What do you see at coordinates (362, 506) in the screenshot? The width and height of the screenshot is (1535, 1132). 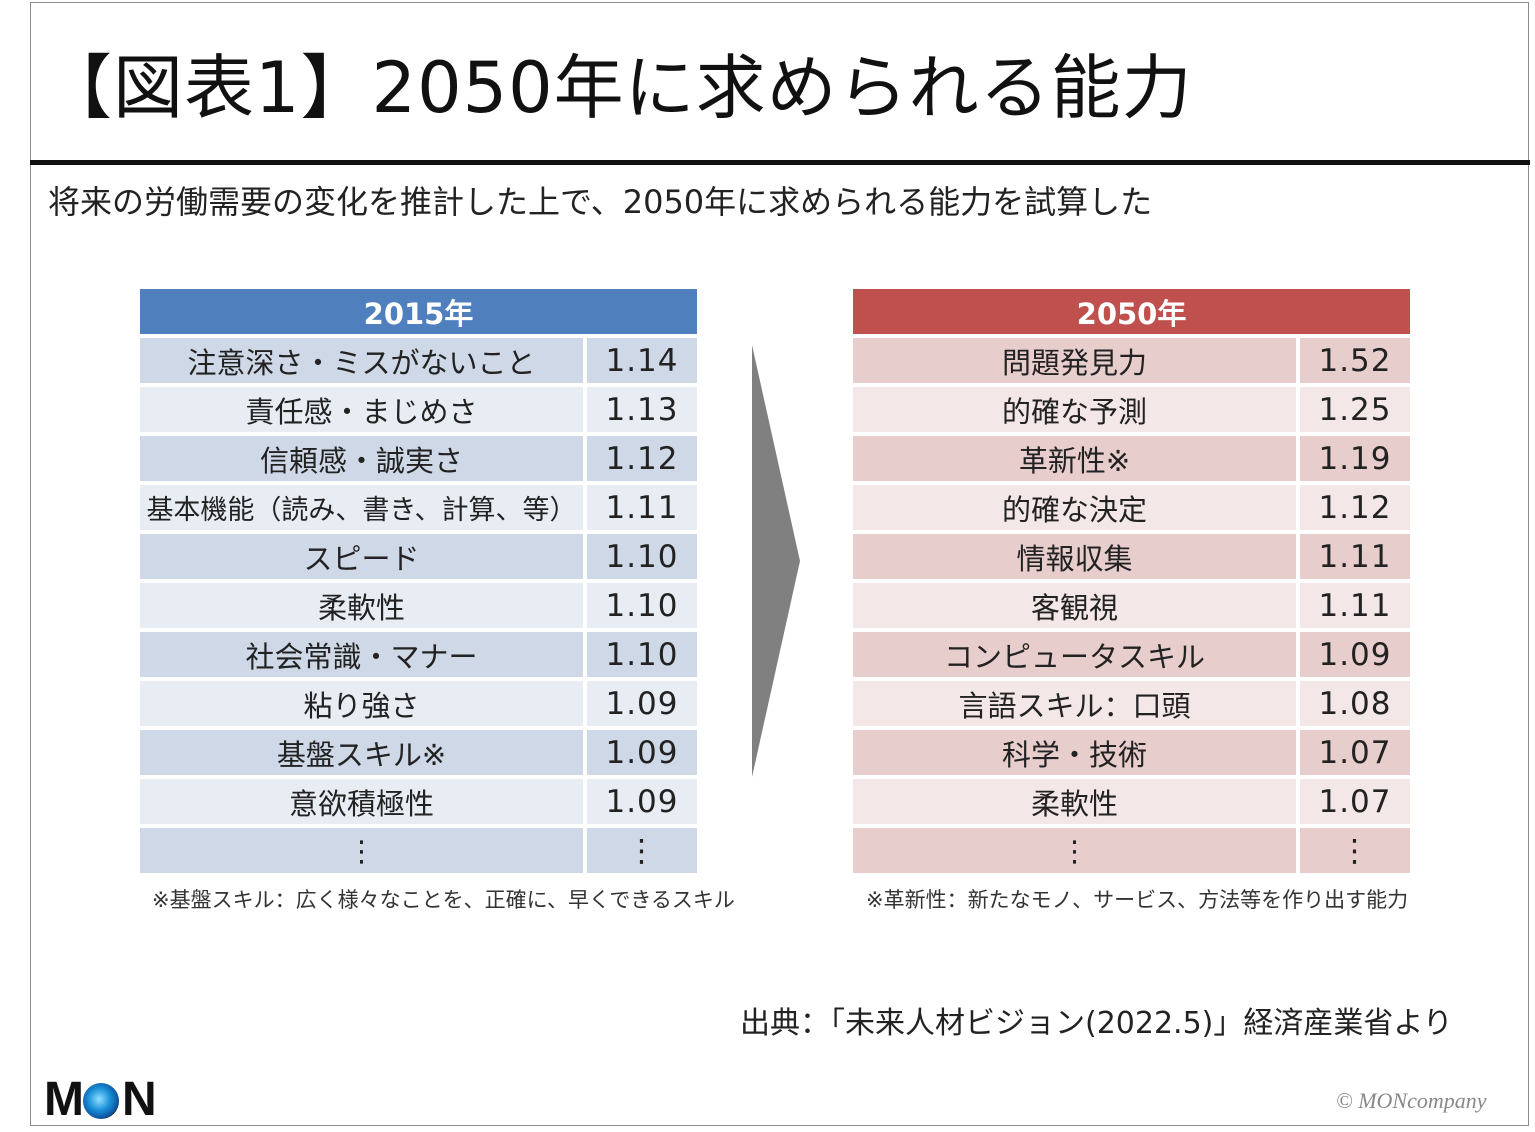 I see `ability-label: 基本機能（読み、書き、計算、等）` at bounding box center [362, 506].